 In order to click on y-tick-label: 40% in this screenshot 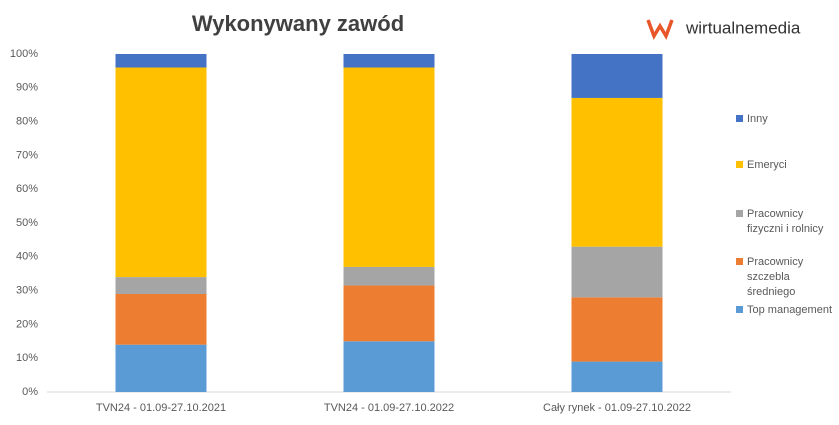, I will do `click(27, 257)`.